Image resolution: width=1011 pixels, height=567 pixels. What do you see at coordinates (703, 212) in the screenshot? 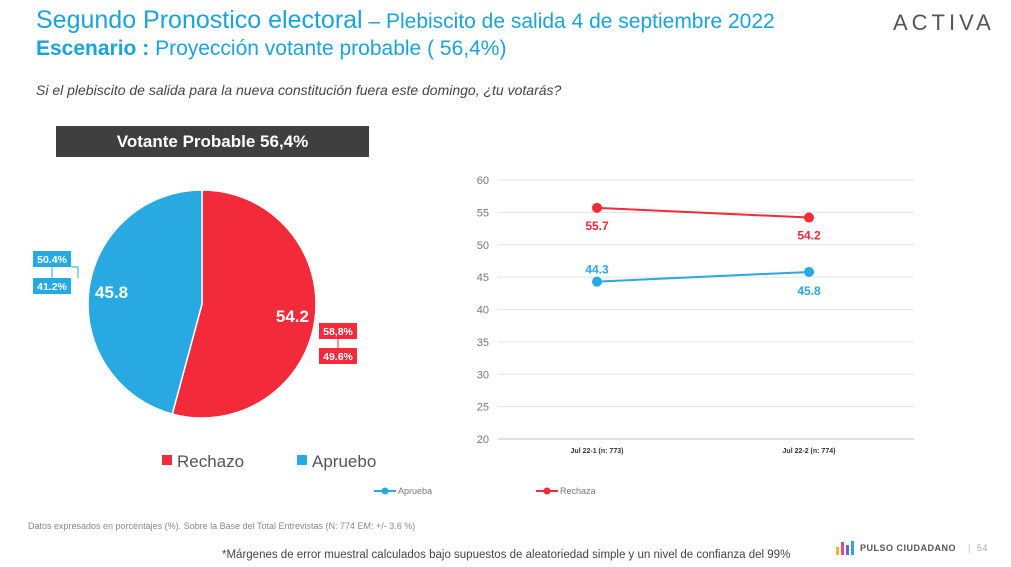
I see `line-series-rechaza` at bounding box center [703, 212].